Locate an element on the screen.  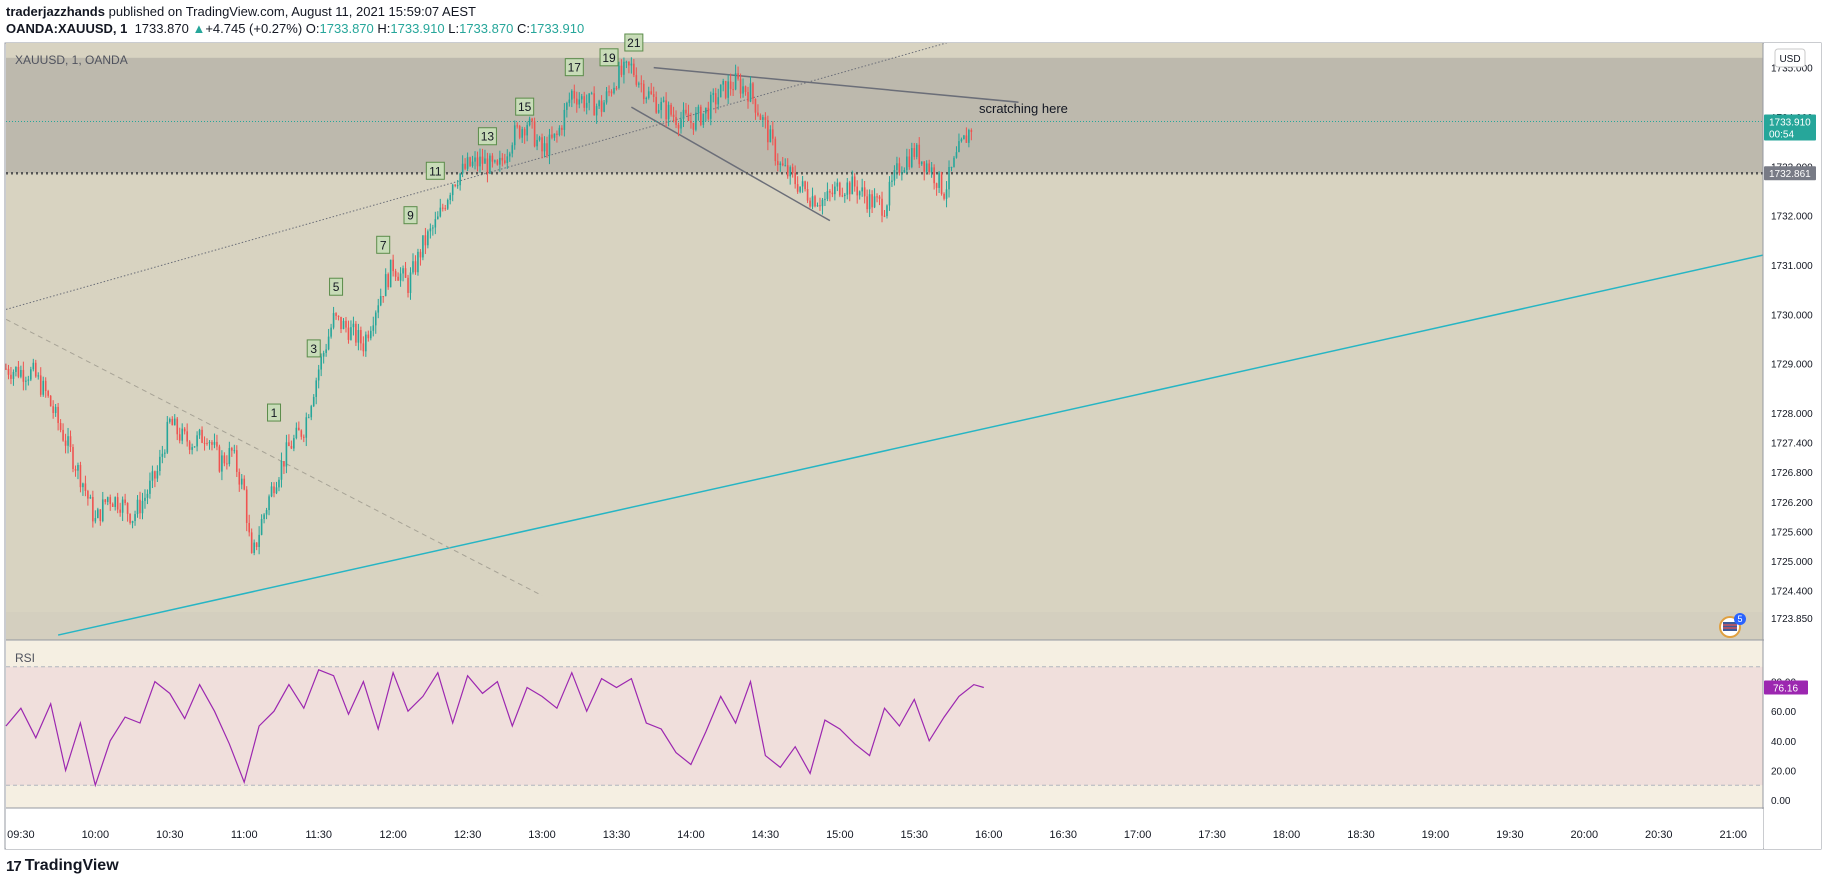
resistance-zone is located at coordinates (884, 115).